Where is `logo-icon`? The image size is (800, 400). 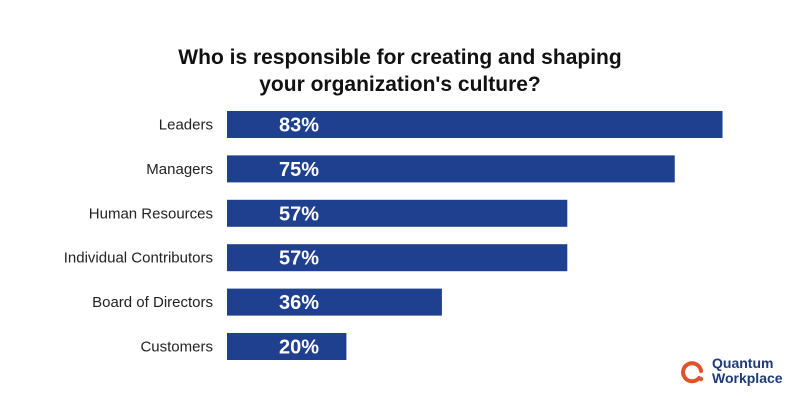
logo-icon is located at coordinates (692, 372).